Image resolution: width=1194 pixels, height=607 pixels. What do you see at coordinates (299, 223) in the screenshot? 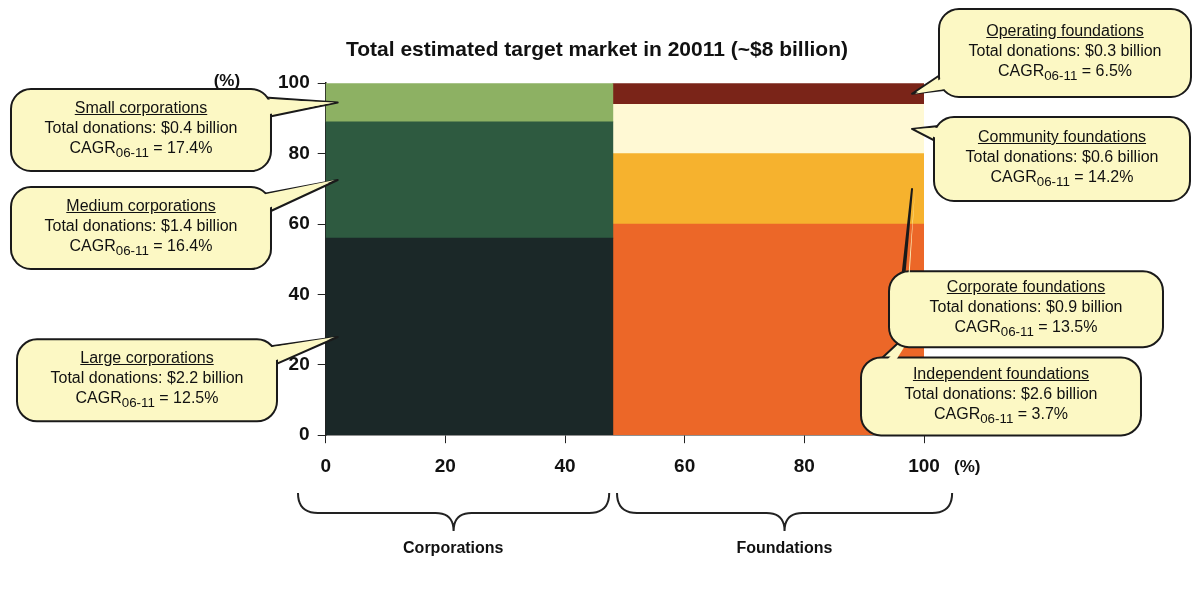
I see `y-tick-label: 60` at bounding box center [299, 223].